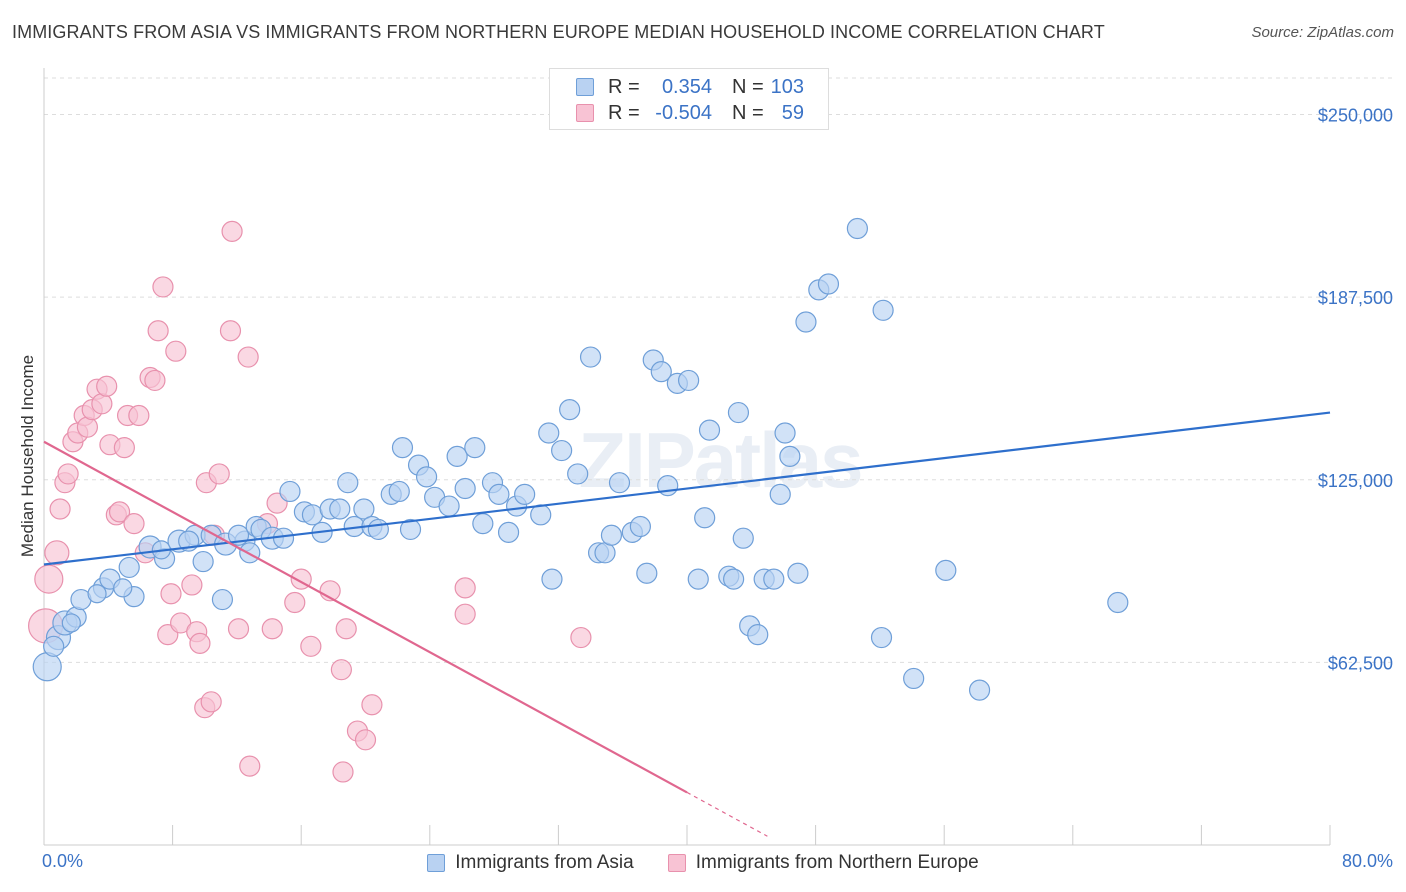 Image resolution: width=1406 pixels, height=892 pixels. I want to click on series-legend-northern-europe: Immigrants from Northern Europe, so click(823, 863).